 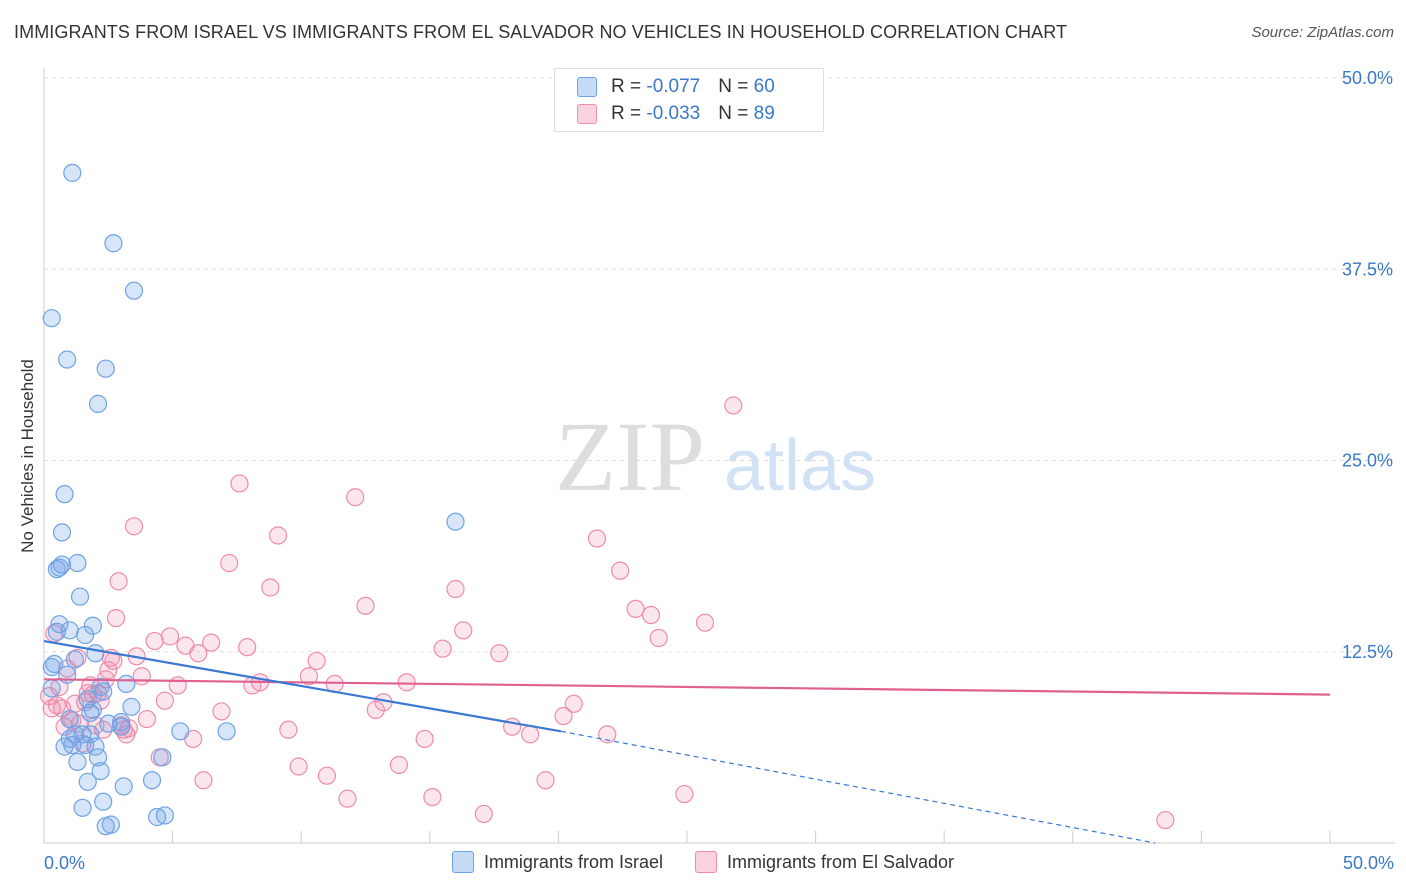 I want to click on y-tick-label: 50.0%, so click(x=1367, y=78).